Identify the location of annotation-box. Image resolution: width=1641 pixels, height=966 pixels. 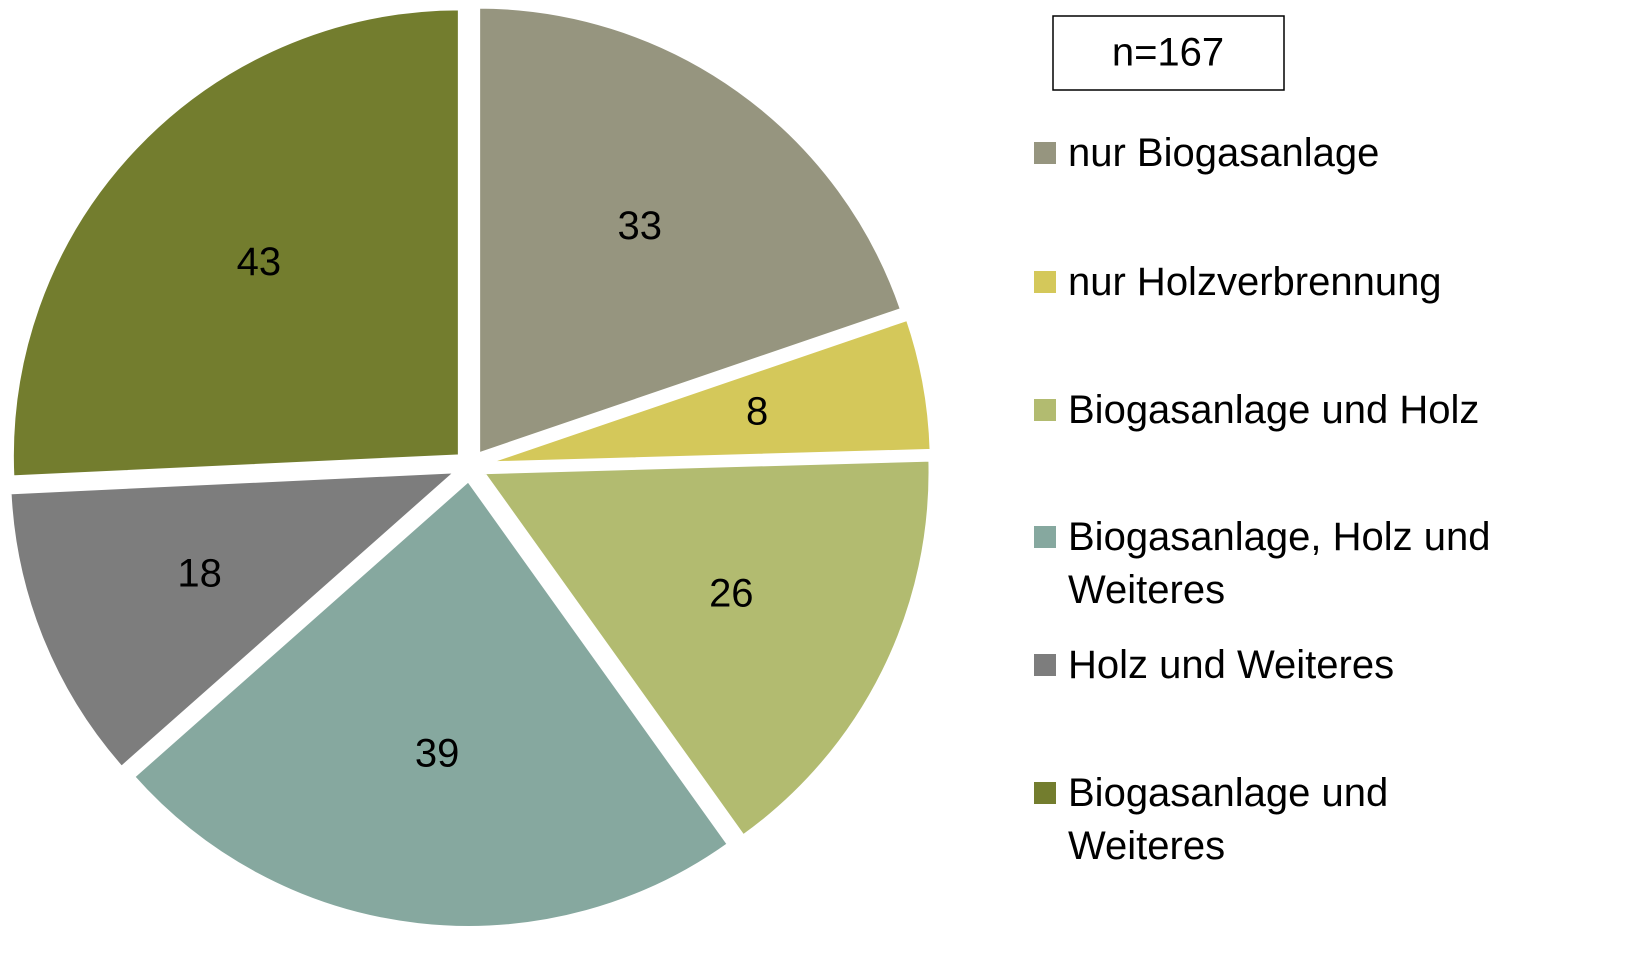
(1168, 53).